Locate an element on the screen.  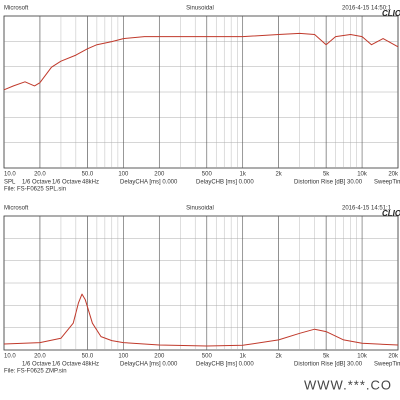
setting: SPL is located at coordinates (10, 183).